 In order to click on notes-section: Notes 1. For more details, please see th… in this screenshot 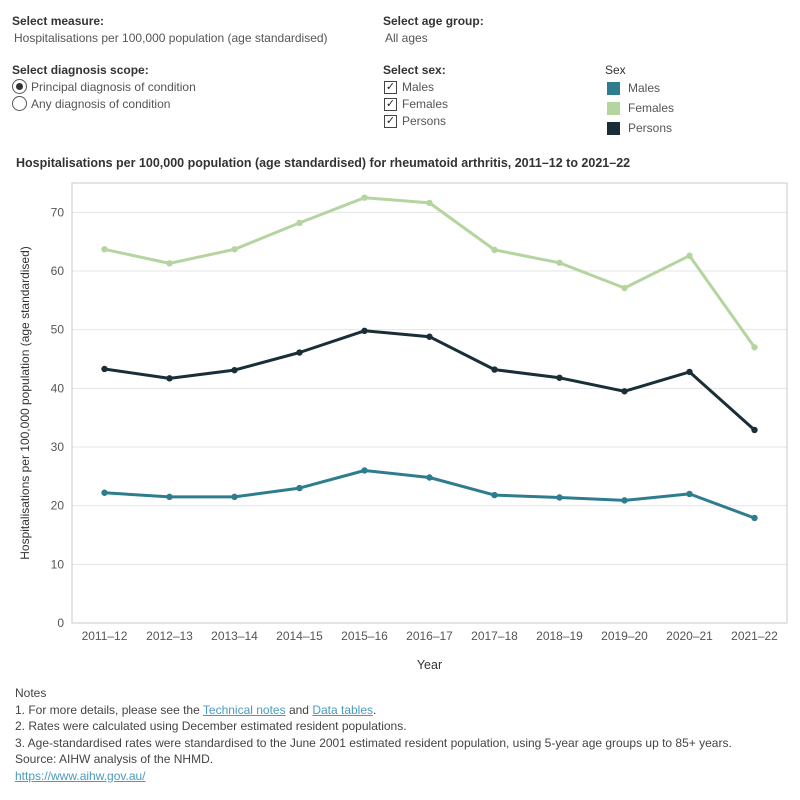, I will do `click(405, 734)`.